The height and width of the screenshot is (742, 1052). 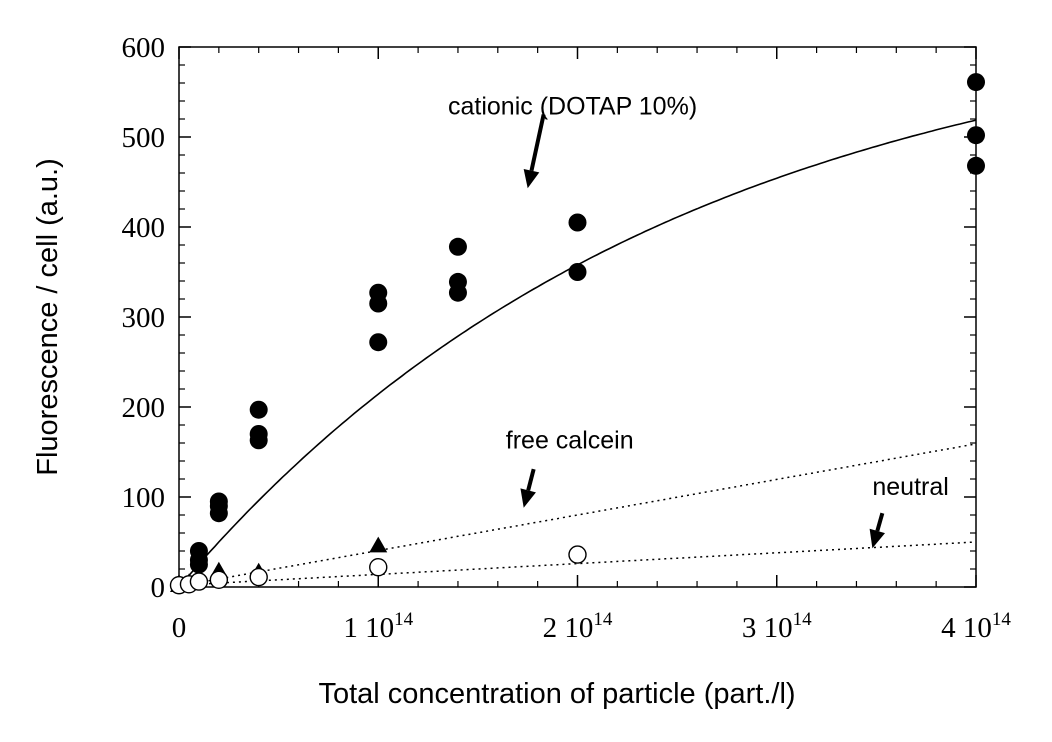 I want to click on y-tick-label: 600, so click(x=144, y=48).